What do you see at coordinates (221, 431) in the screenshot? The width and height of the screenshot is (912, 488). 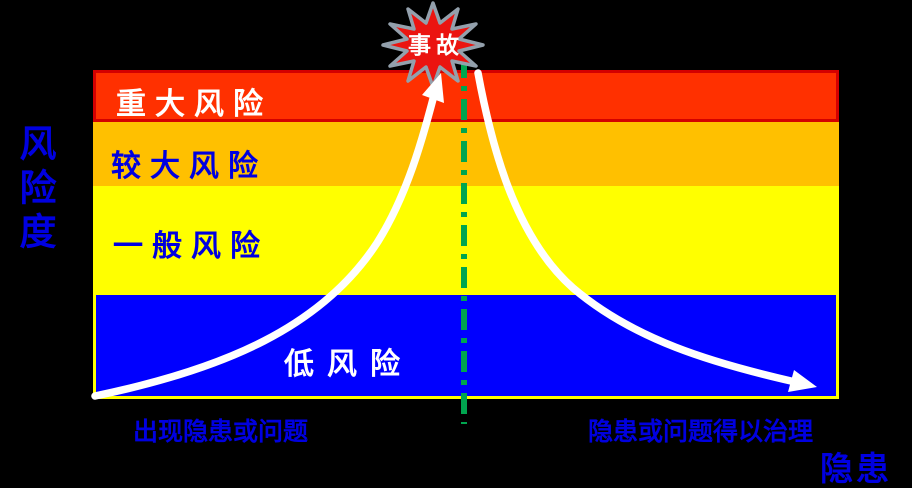 I see `annotation-hazard-appears: 出现隐患或问题` at bounding box center [221, 431].